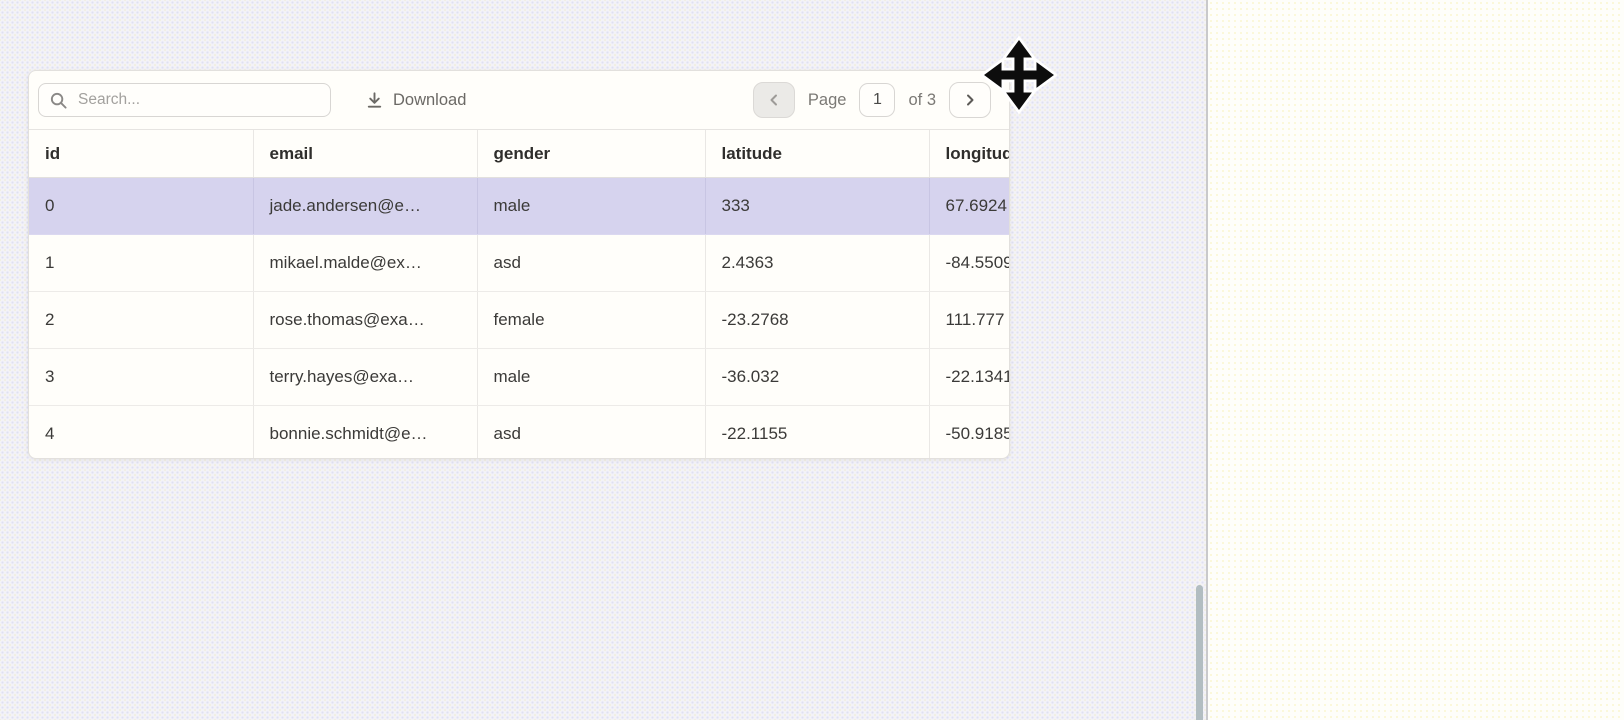 The image size is (1624, 720). I want to click on cell-longitude: -84.5509, so click(969, 263).